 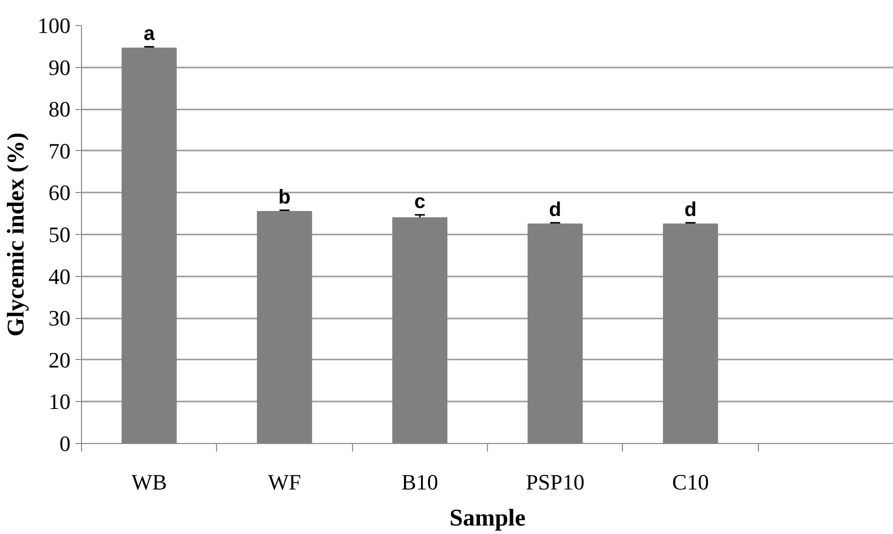 I want to click on y-tick-label: 60, so click(x=59, y=193).